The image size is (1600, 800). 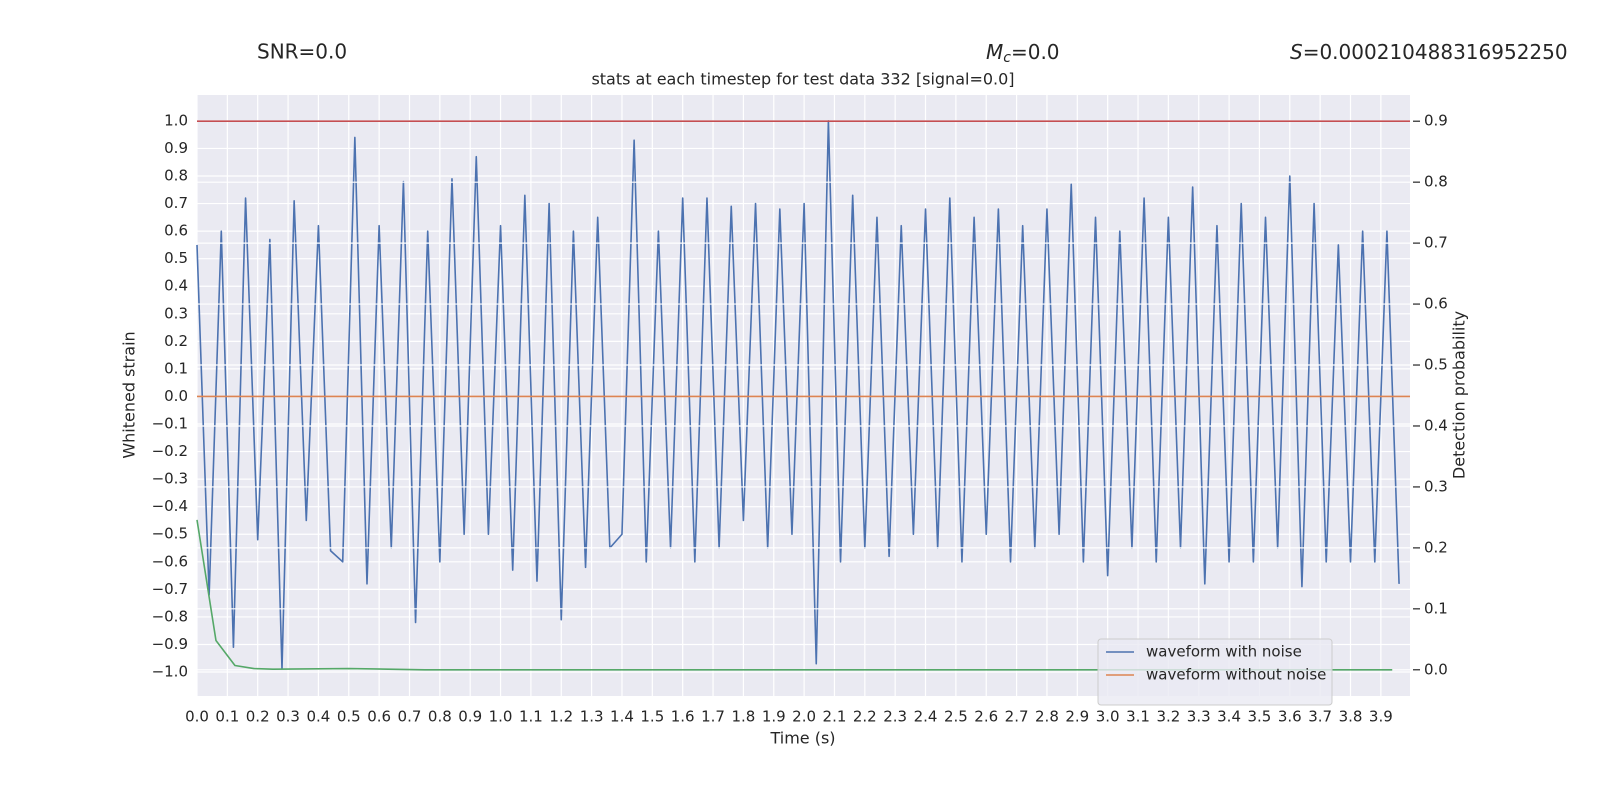 I want to click on x-tick-label: 2.0, so click(x=804, y=717).